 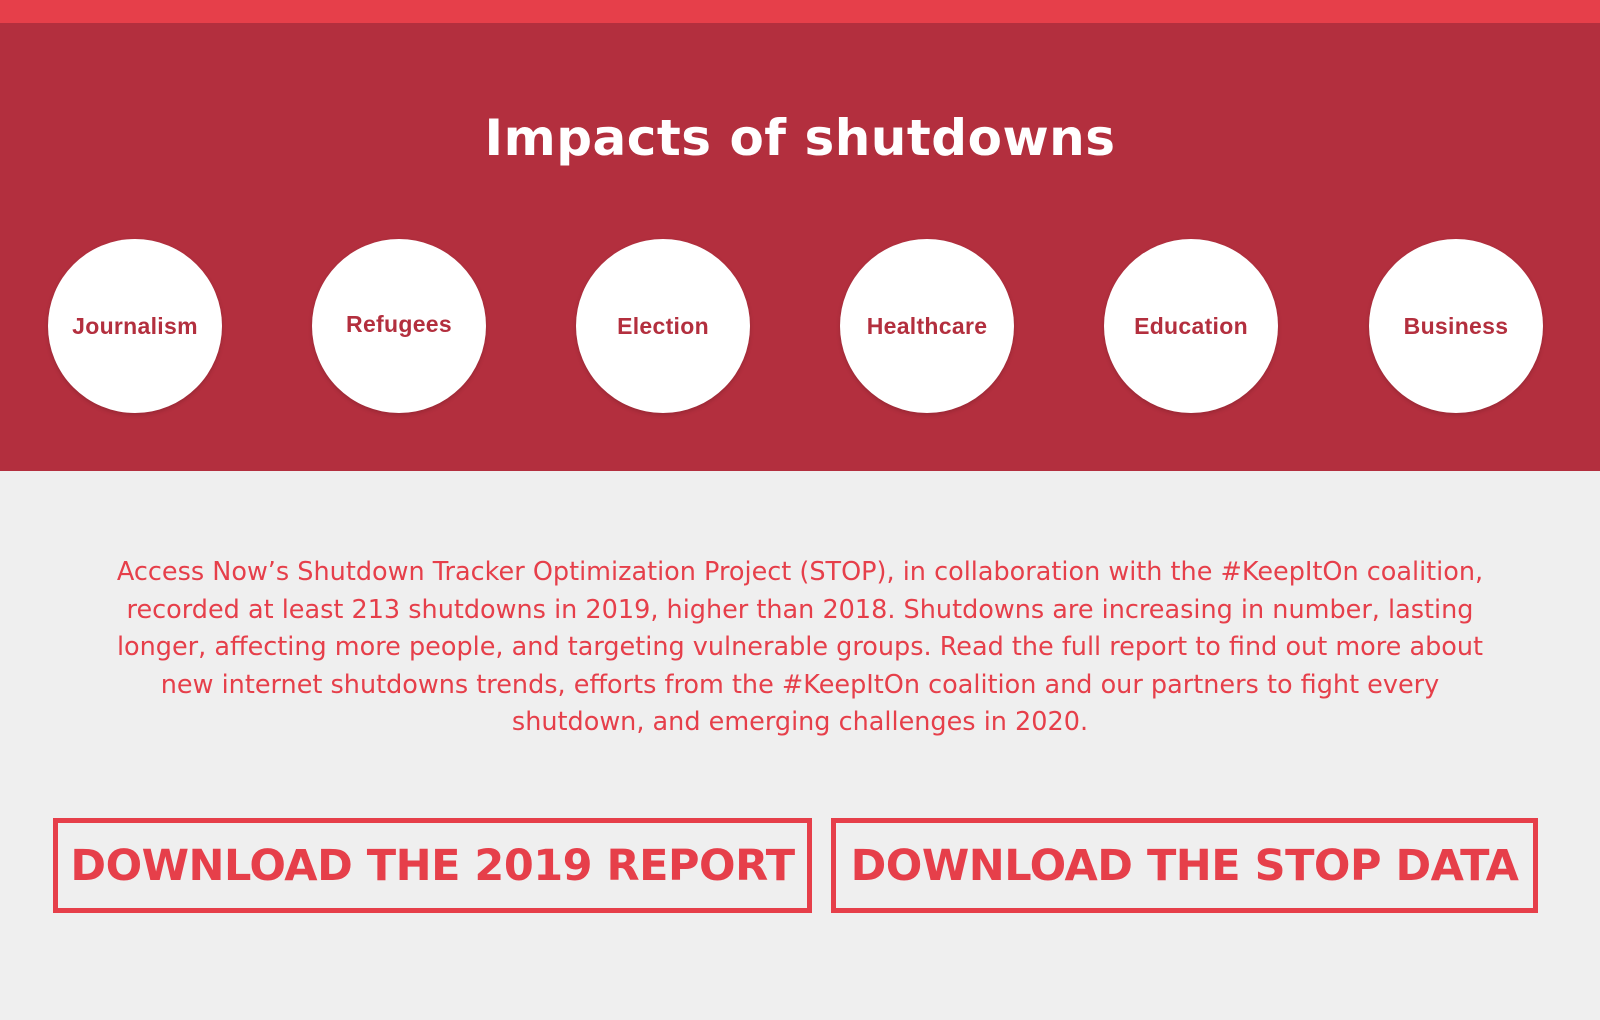 I want to click on hero-title: Impacts of shutdowns, so click(x=800, y=138).